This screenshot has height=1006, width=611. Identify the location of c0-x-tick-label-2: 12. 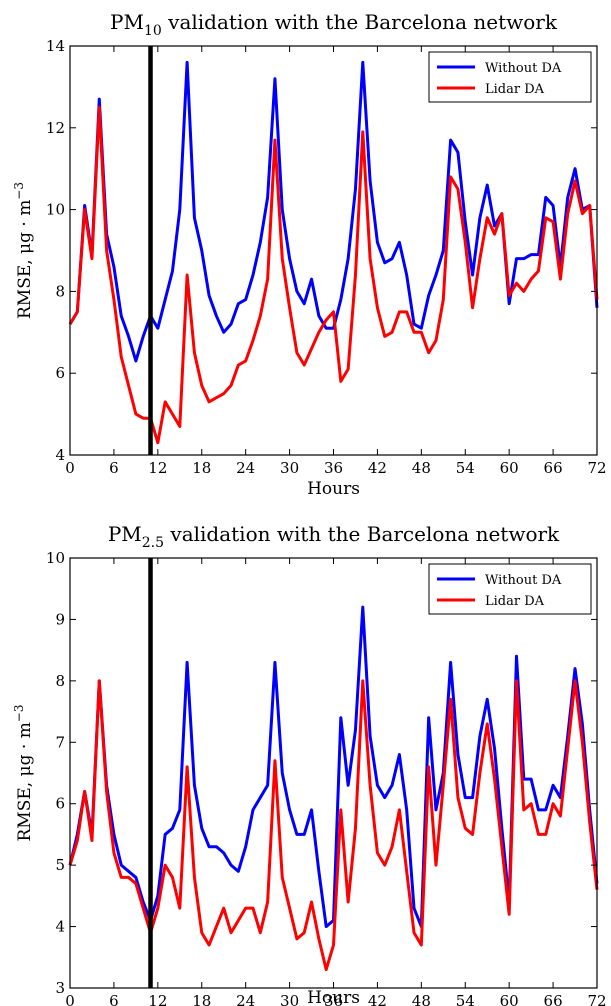
(157, 468).